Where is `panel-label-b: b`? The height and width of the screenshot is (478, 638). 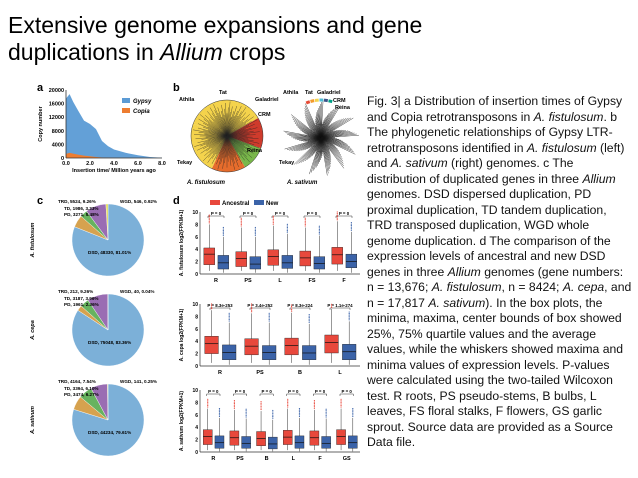 panel-label-b: b is located at coordinates (176, 88).